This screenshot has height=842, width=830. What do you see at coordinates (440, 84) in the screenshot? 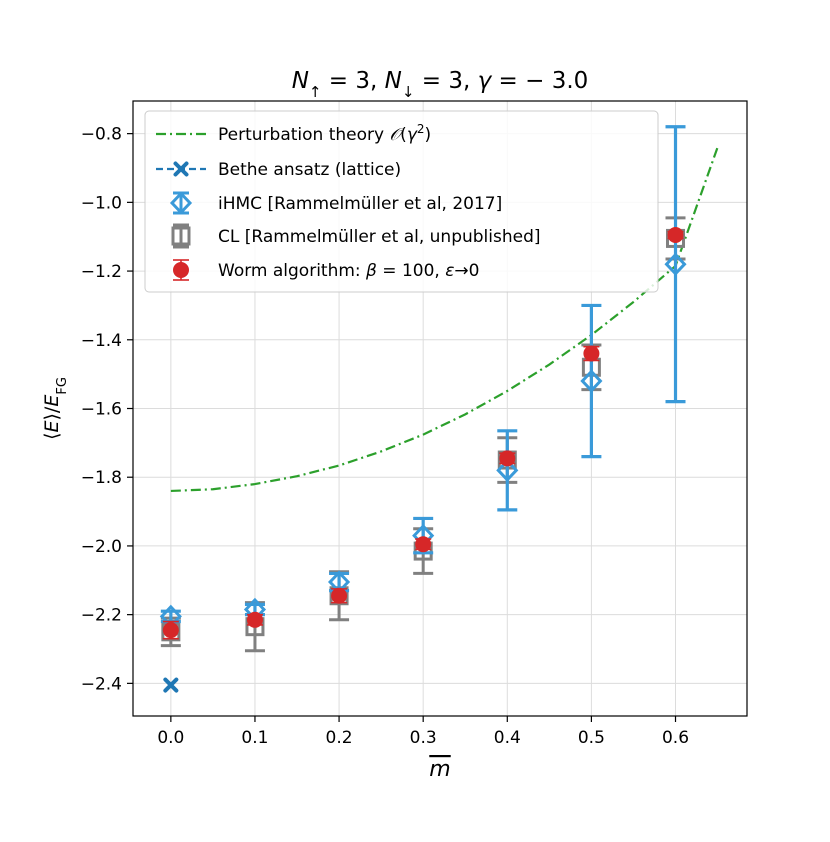
I see `chart-title: N↑ = 3, N↓ = 3, γ = − 3.0` at bounding box center [440, 84].